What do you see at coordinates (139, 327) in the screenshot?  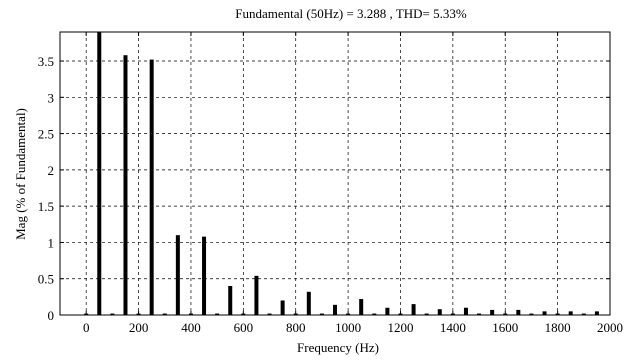 I see `x-tick-label: 200` at bounding box center [139, 327].